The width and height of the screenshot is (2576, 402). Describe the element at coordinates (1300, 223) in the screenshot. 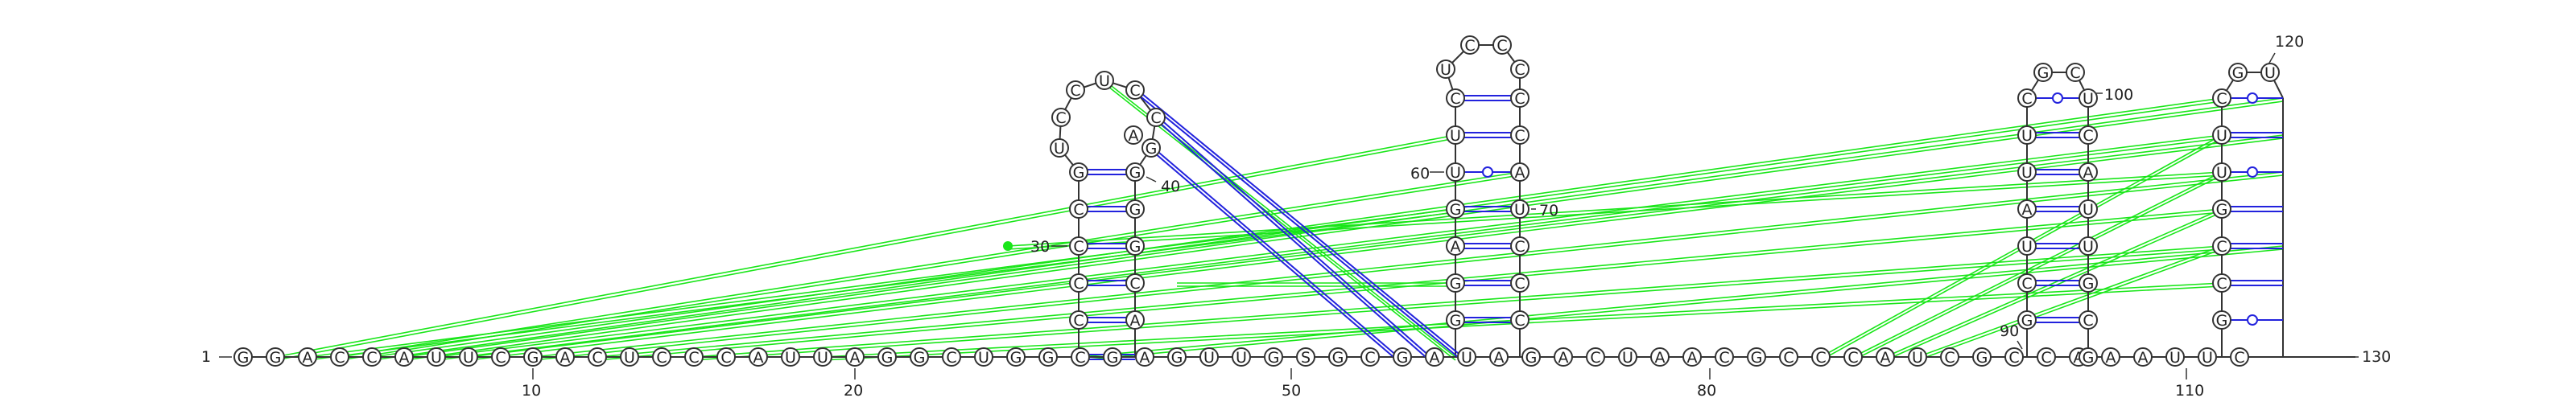

I see `long-range-pair-line` at that location.